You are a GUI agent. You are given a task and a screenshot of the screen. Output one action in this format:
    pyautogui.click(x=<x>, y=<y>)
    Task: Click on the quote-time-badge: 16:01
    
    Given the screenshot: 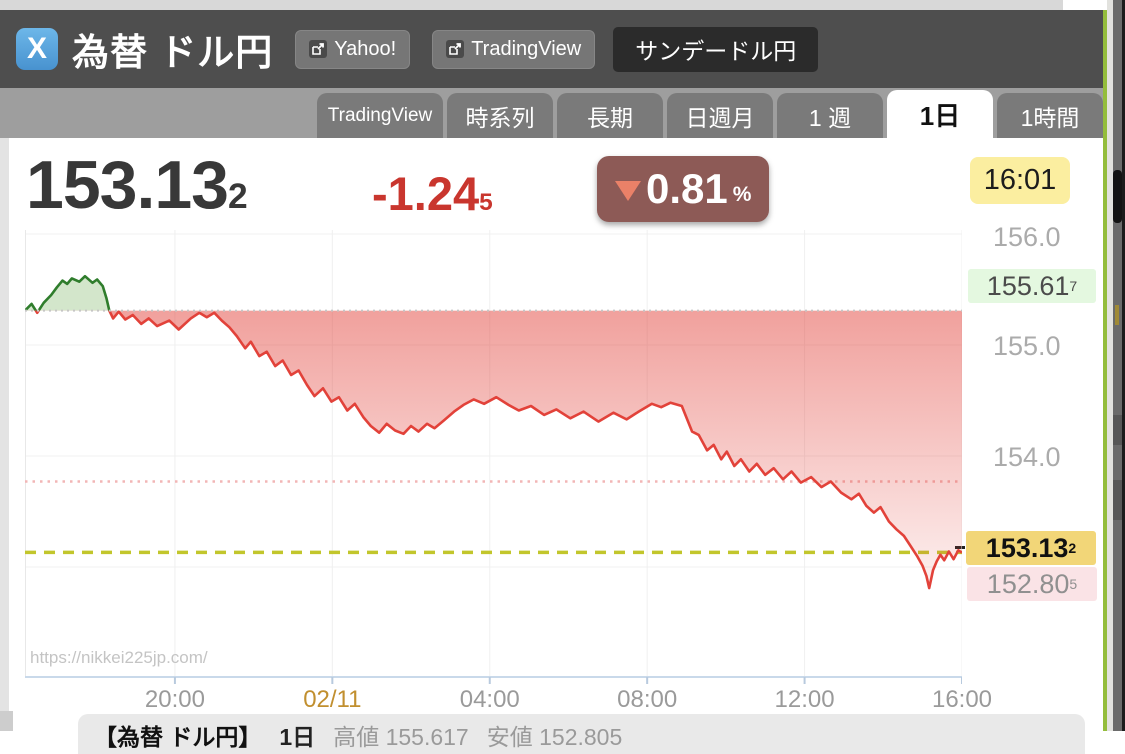 What is the action you would take?
    pyautogui.click(x=1020, y=180)
    